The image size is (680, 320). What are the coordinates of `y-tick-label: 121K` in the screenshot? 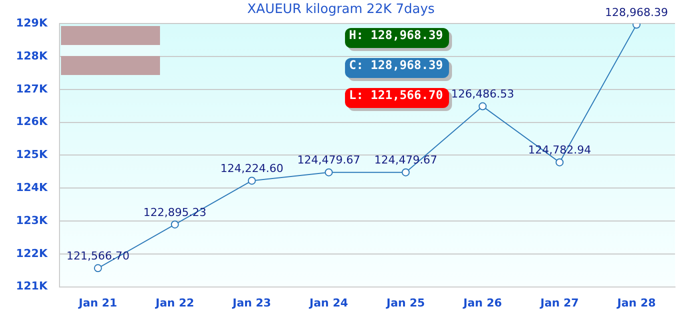 It's located at (32, 286).